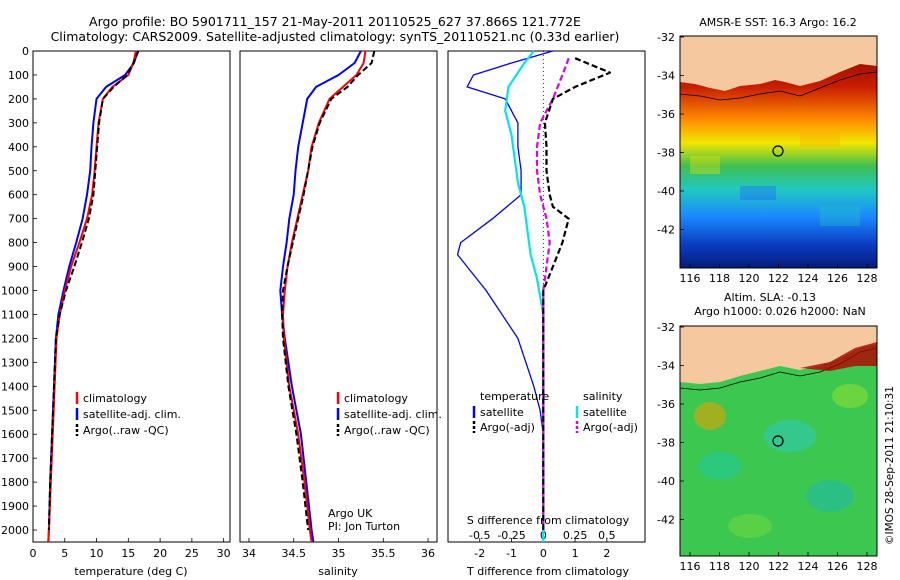 This screenshot has width=900, height=580. What do you see at coordinates (15, 291) in the screenshot?
I see `depth-tick-label: 1000` at bounding box center [15, 291].